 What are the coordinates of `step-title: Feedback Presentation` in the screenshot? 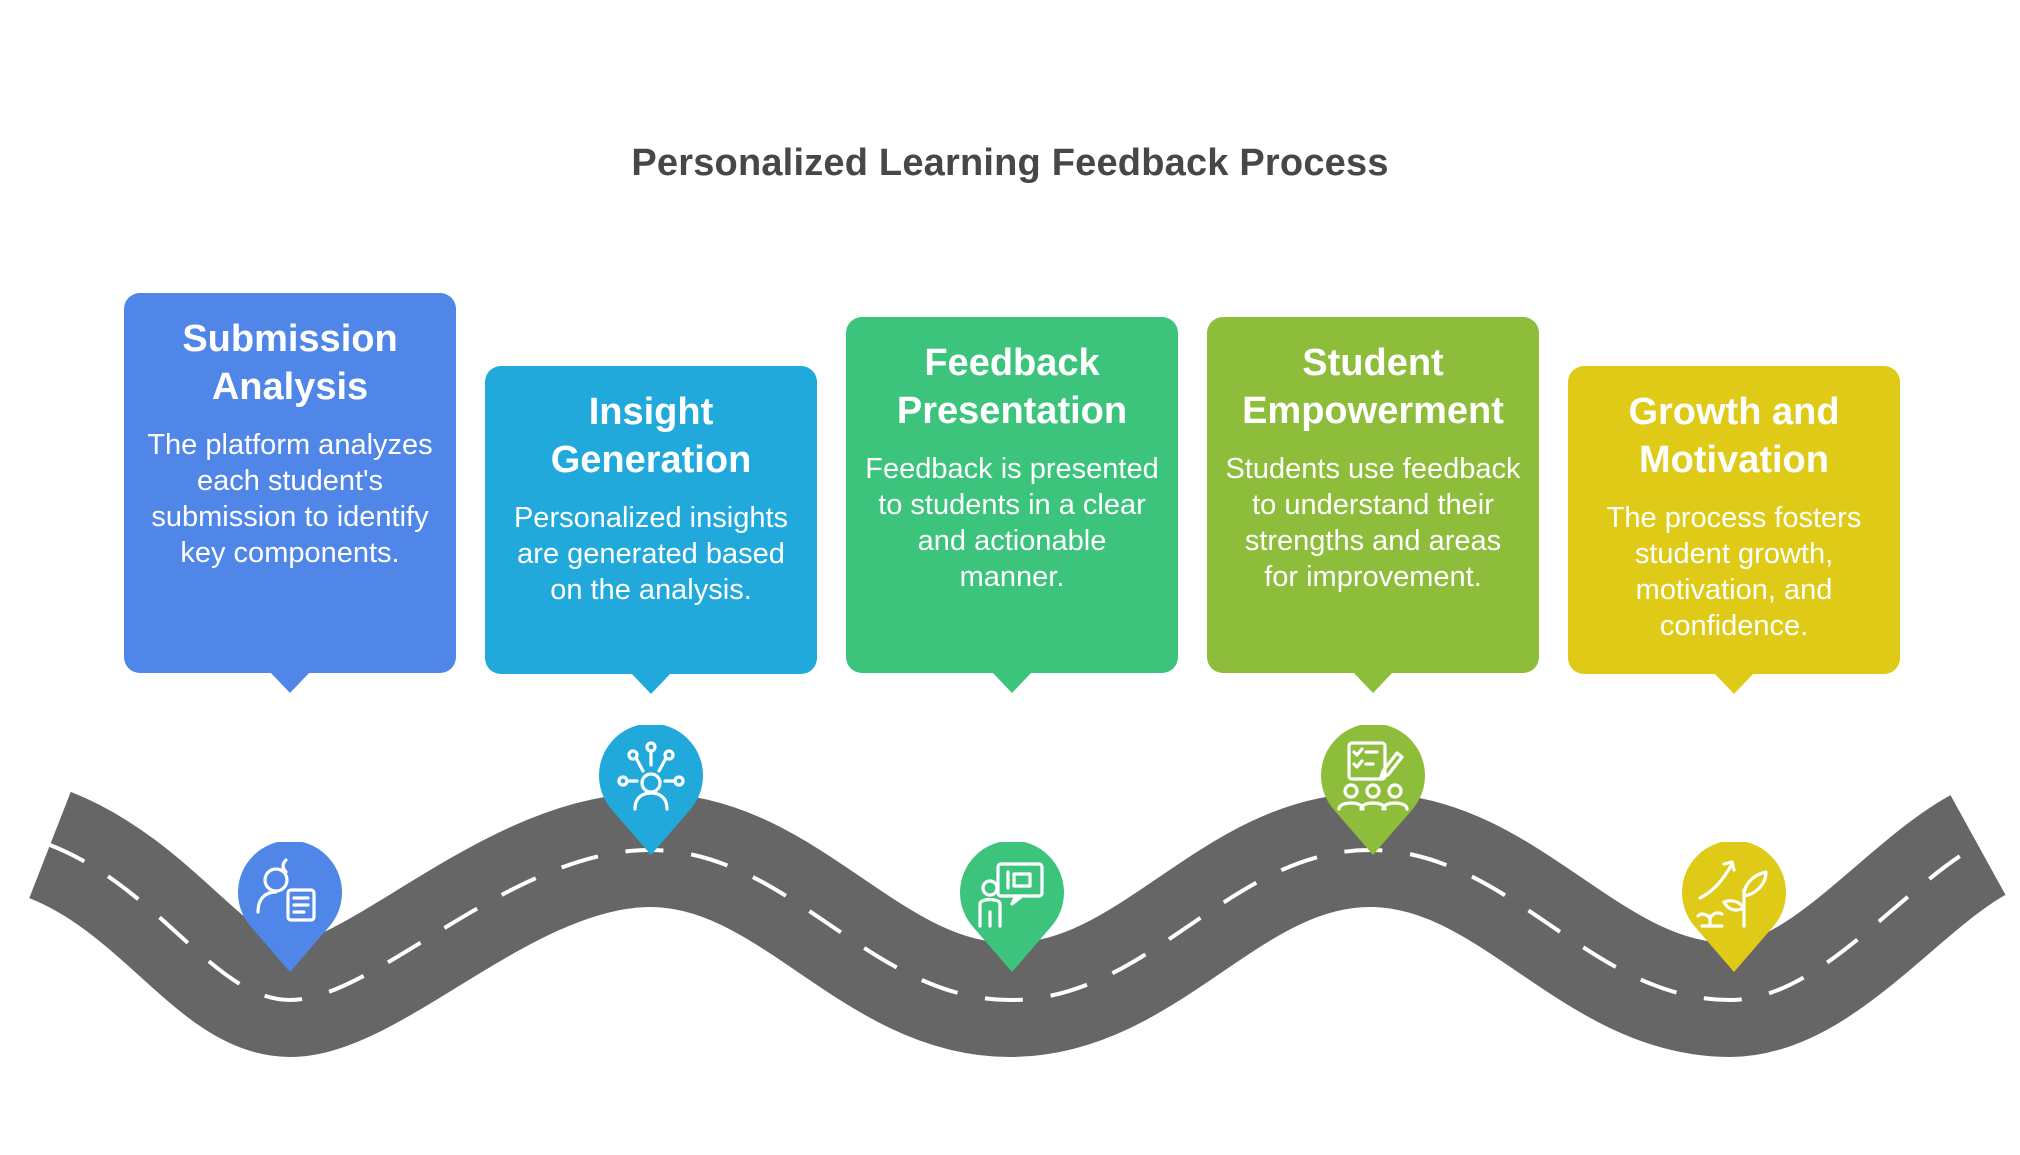 It's located at (1012, 387).